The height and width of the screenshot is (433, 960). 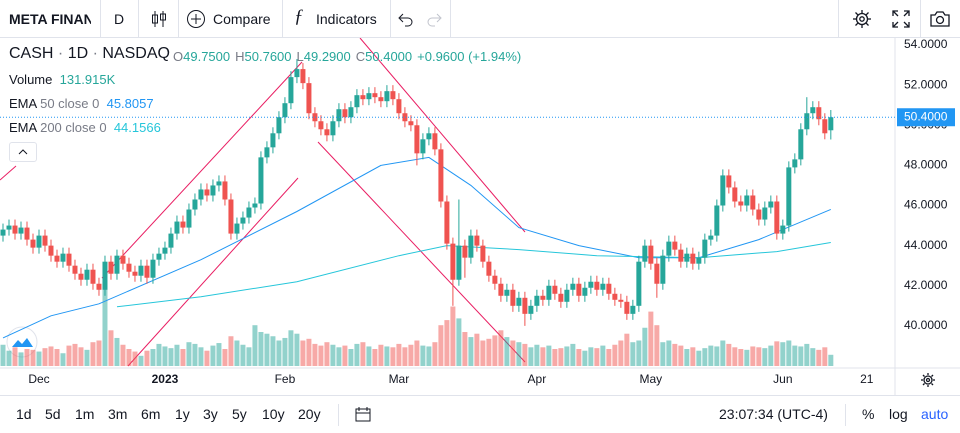 What do you see at coordinates (85, 414) in the screenshot?
I see `range-button: 1m` at bounding box center [85, 414].